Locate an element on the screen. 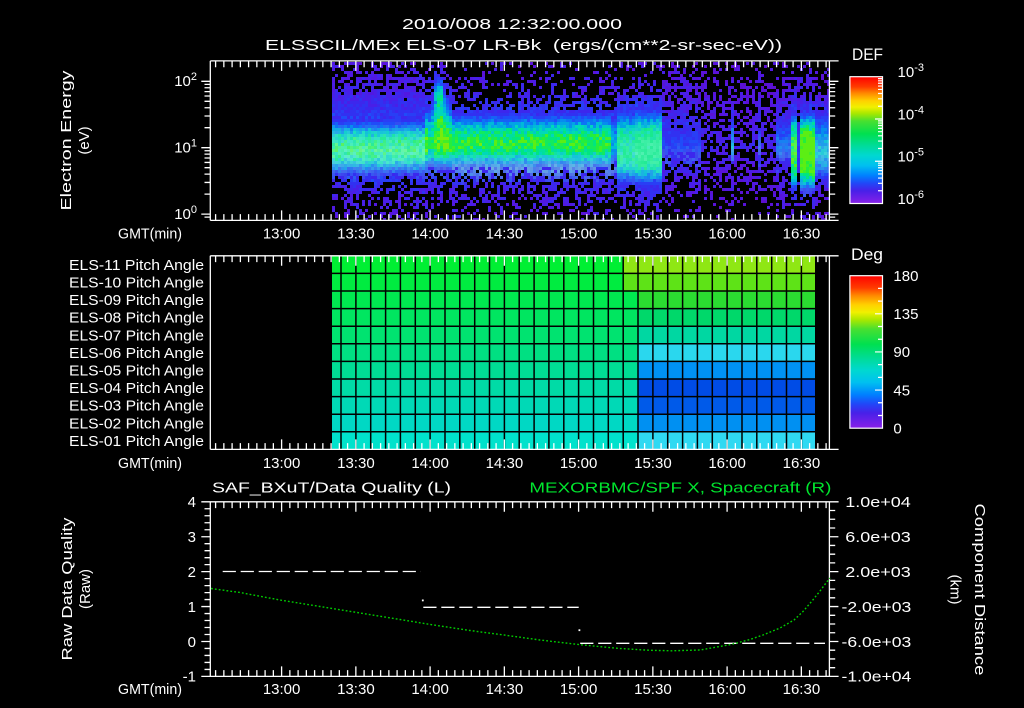 The width and height of the screenshot is (1024, 708). svg-text: ELS-04 Pitch Angle is located at coordinates (136, 388).